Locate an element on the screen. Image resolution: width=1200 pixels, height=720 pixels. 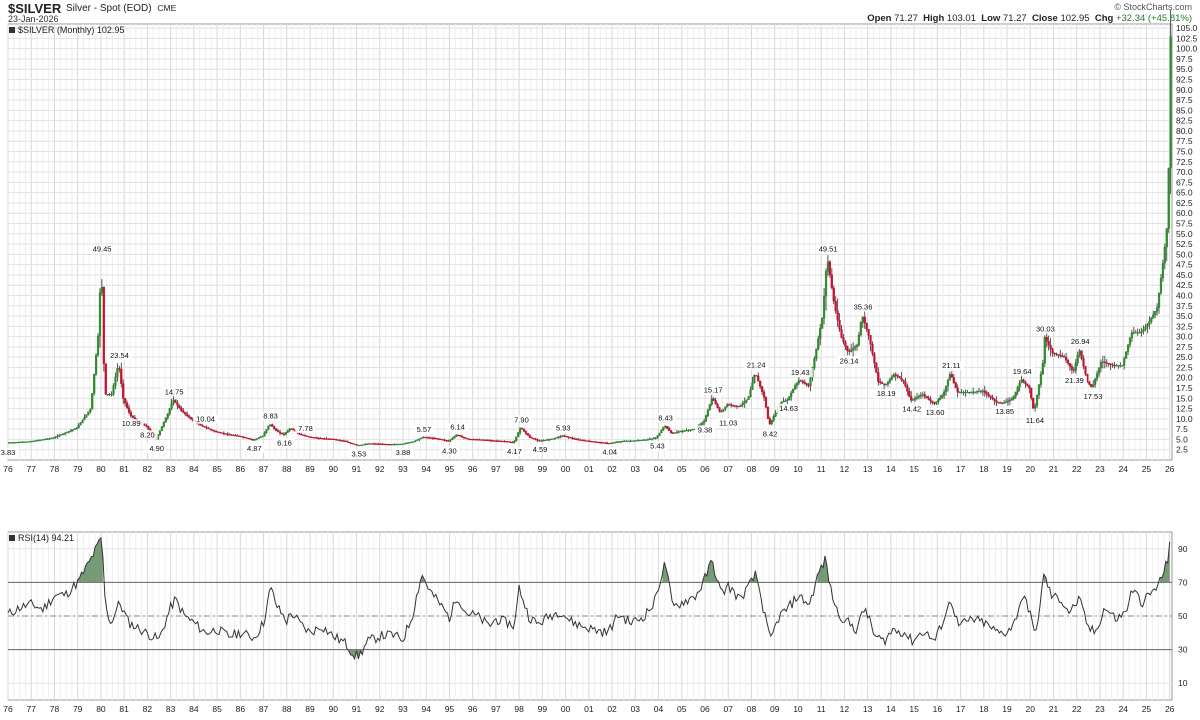
rsi-x-tick-label: 17 is located at coordinates (961, 709).